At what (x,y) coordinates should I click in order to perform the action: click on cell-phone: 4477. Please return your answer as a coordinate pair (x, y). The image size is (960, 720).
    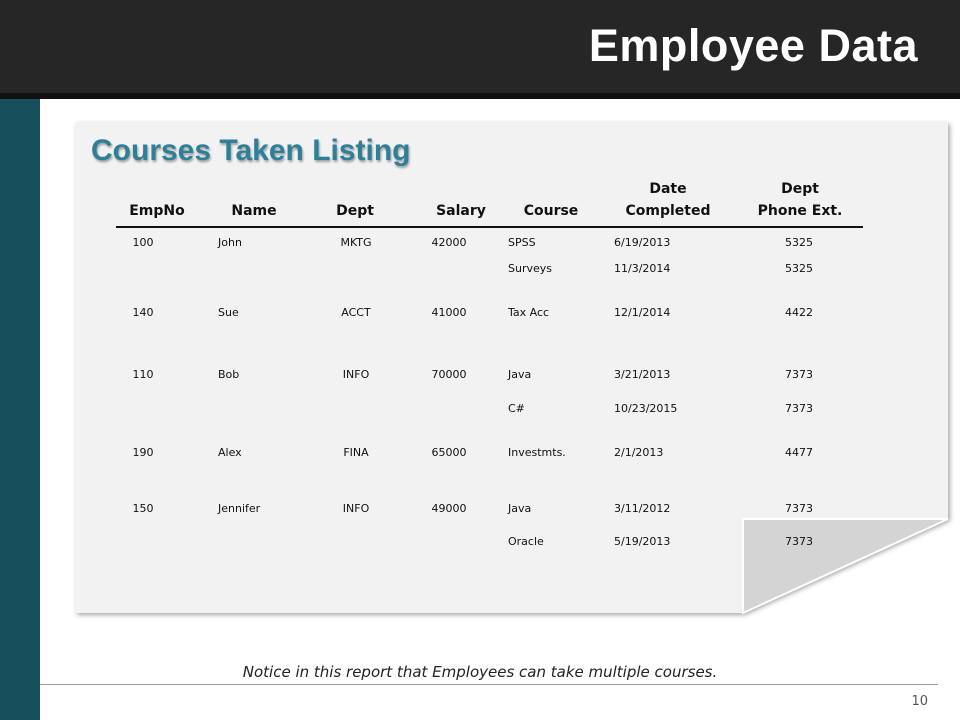
    Looking at the image, I should click on (799, 452).